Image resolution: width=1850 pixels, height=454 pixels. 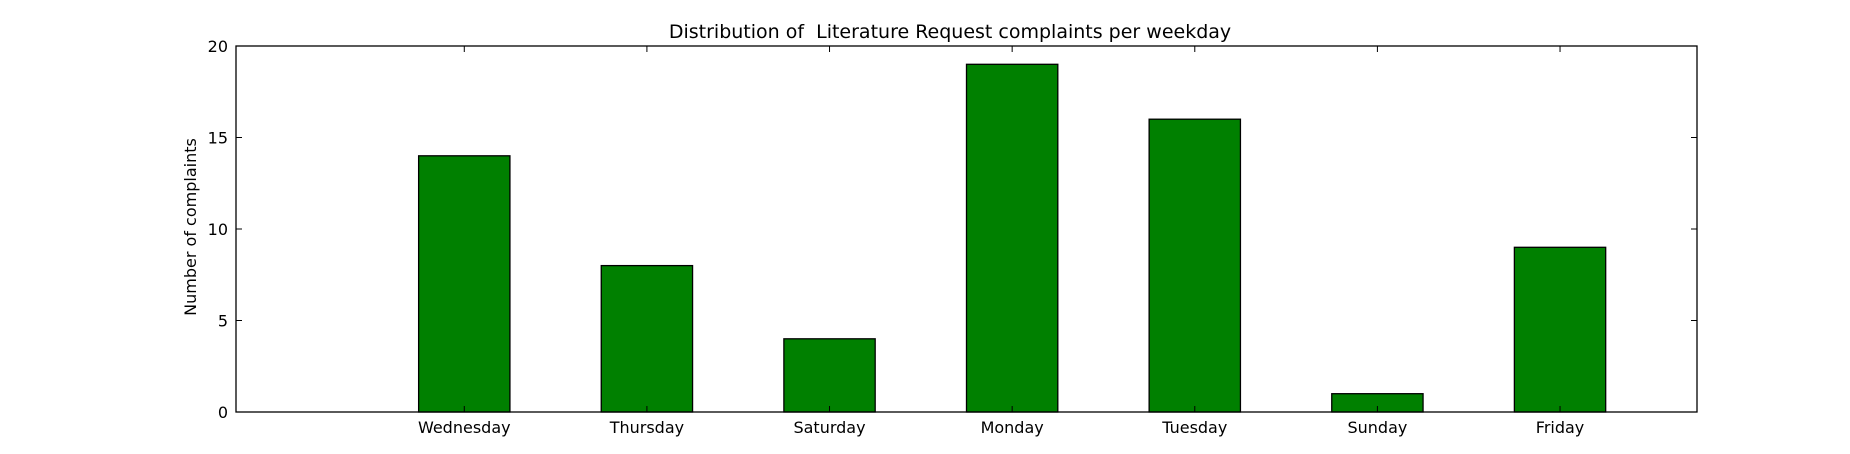 I want to click on x-tick-label-thursday: Thursday, so click(x=646, y=427).